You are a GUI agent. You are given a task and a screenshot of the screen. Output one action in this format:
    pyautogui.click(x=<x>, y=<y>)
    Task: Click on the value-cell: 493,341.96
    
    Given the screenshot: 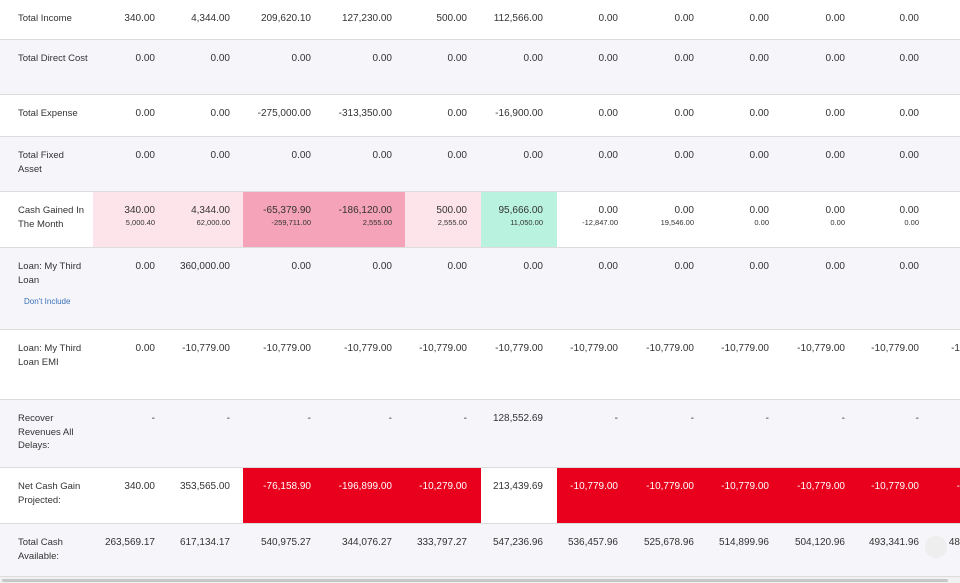 What is the action you would take?
    pyautogui.click(x=881, y=542)
    